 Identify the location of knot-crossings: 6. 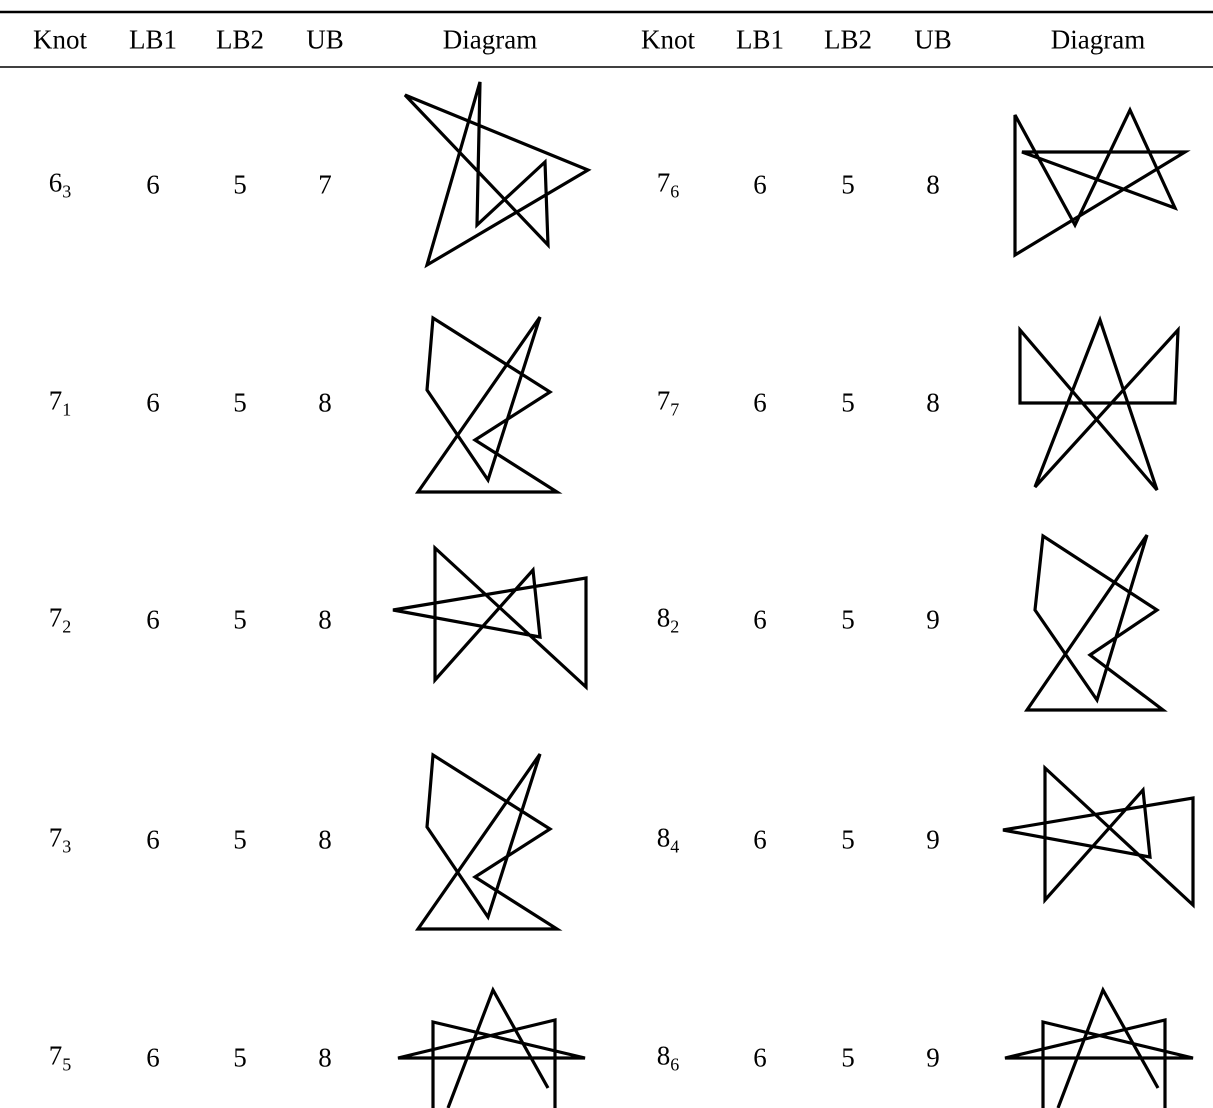
(55, 182).